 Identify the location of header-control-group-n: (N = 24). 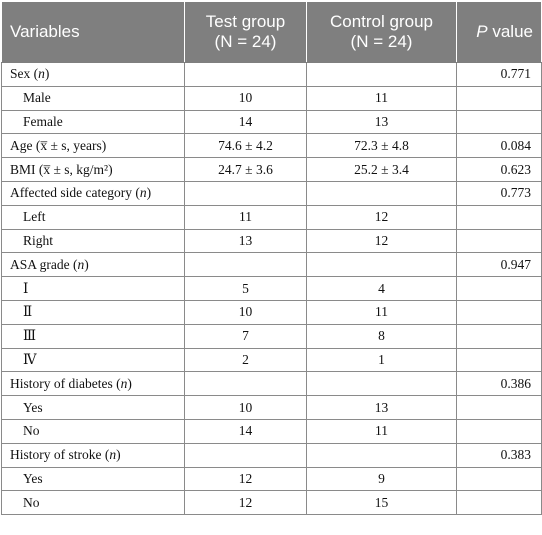
(381, 41).